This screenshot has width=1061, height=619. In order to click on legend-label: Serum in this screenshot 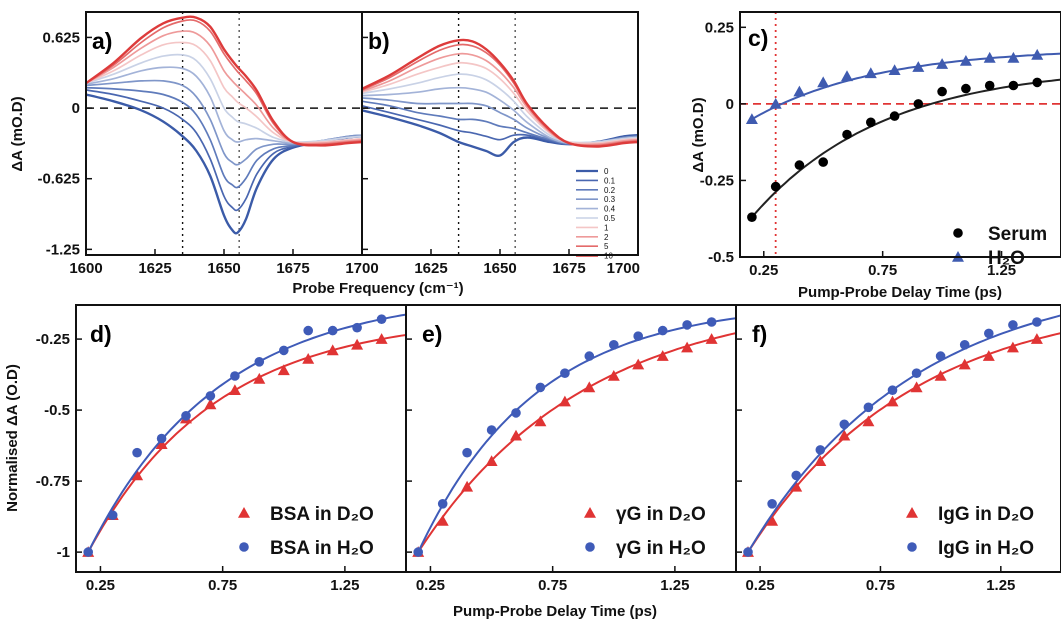, I will do `click(1017, 234)`.